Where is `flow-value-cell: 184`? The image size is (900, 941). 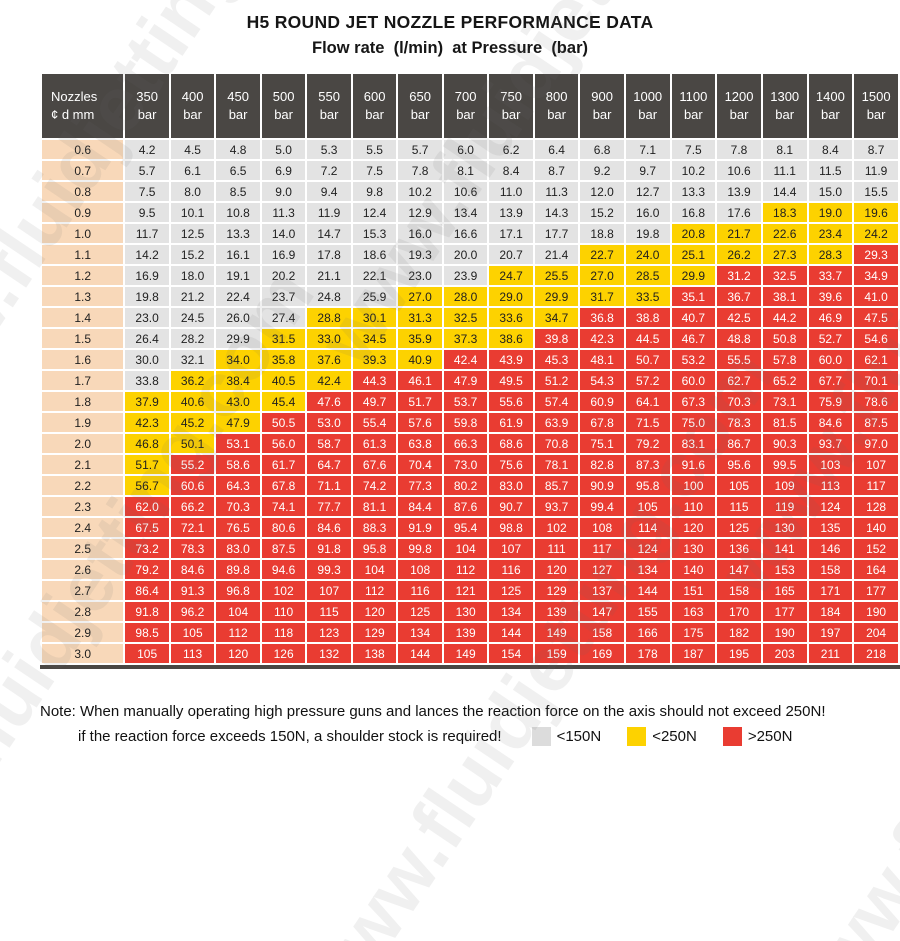
flow-value-cell: 184 is located at coordinates (830, 611).